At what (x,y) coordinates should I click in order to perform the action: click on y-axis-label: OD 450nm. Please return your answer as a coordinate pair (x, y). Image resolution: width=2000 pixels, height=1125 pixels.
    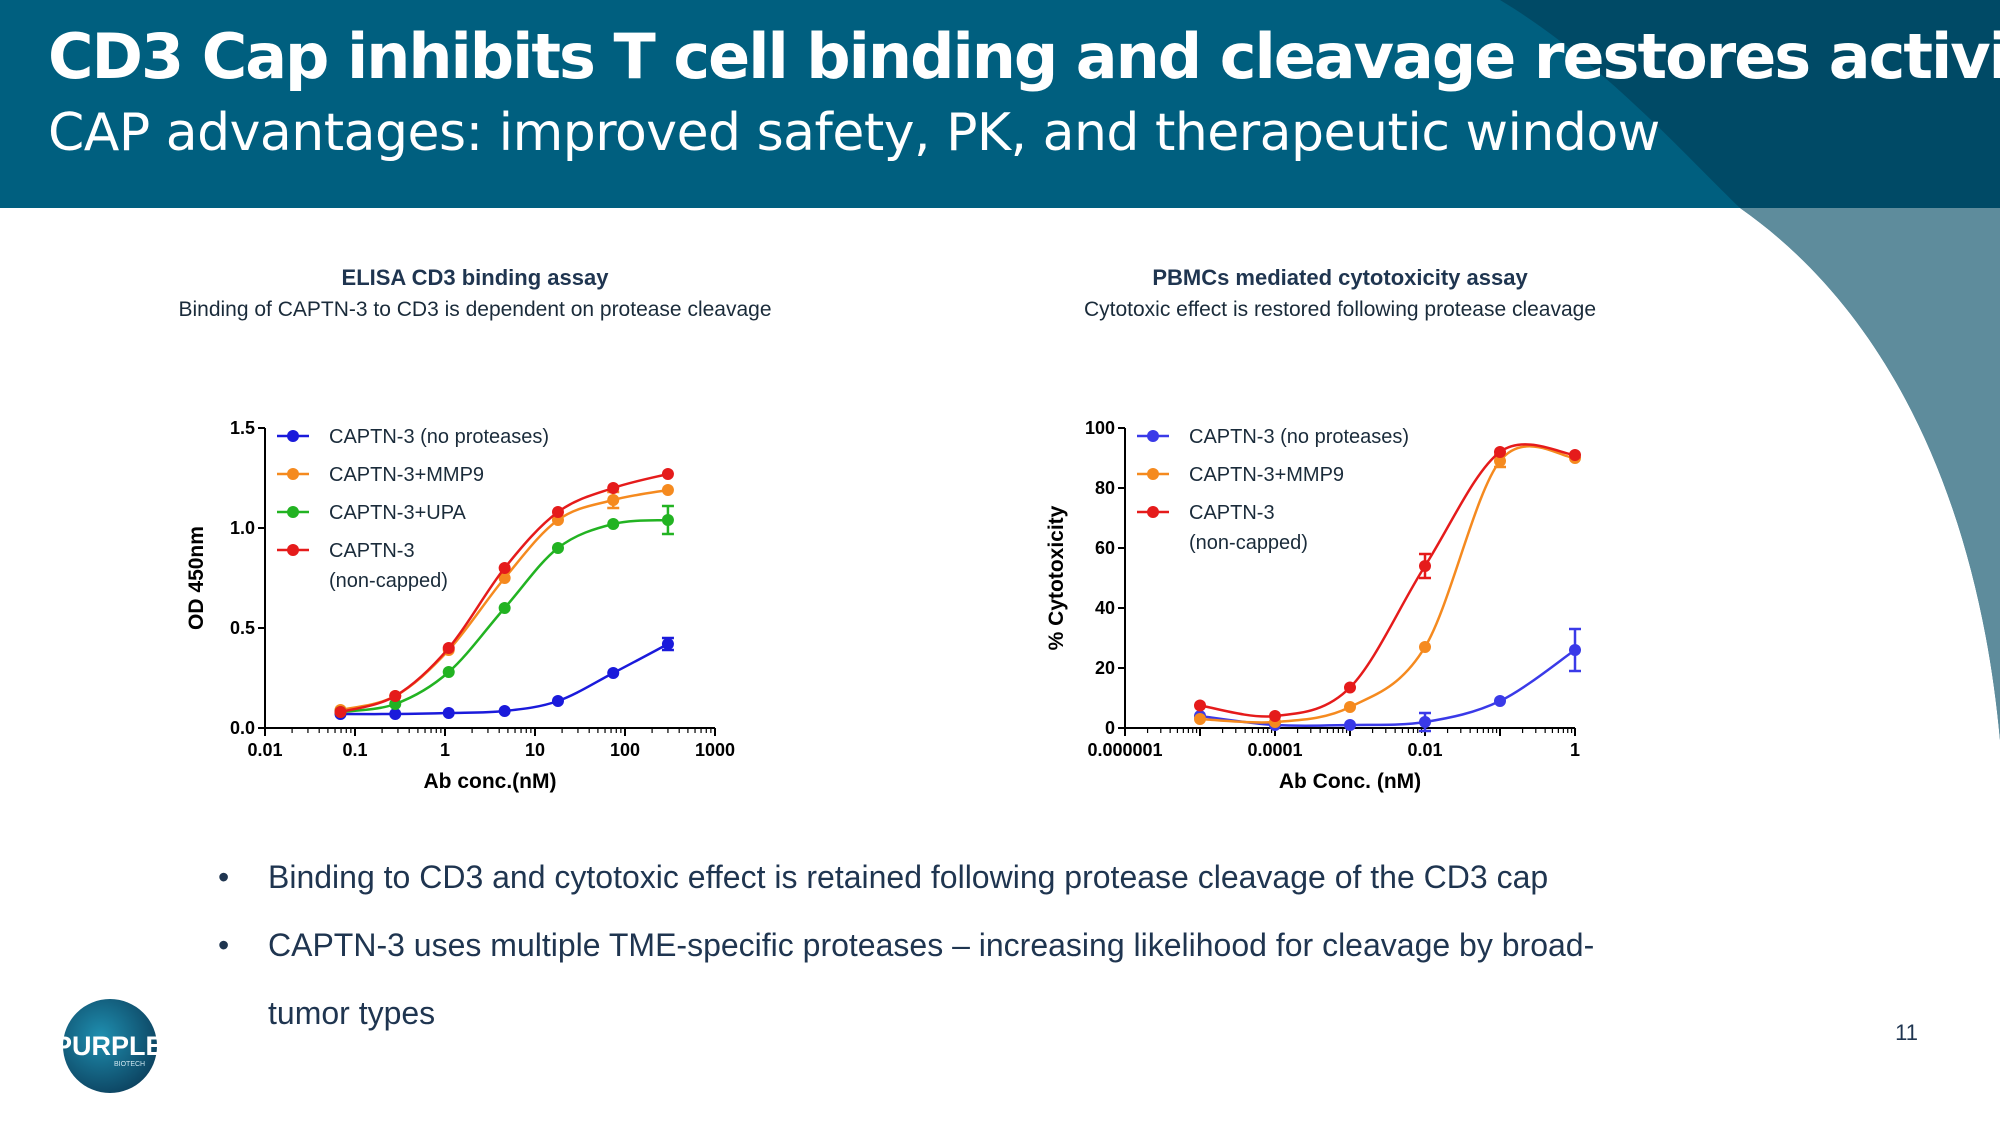
    Looking at the image, I should click on (196, 578).